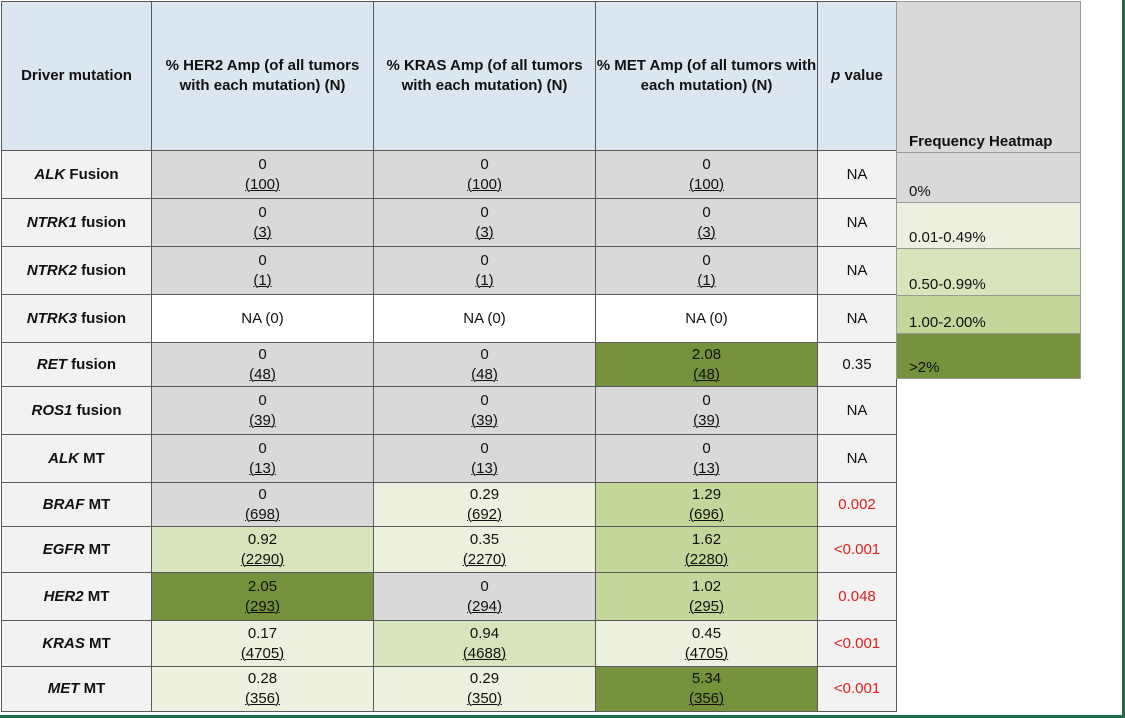 The width and height of the screenshot is (1125, 718). I want to click on p-value: 0.35, so click(857, 364).